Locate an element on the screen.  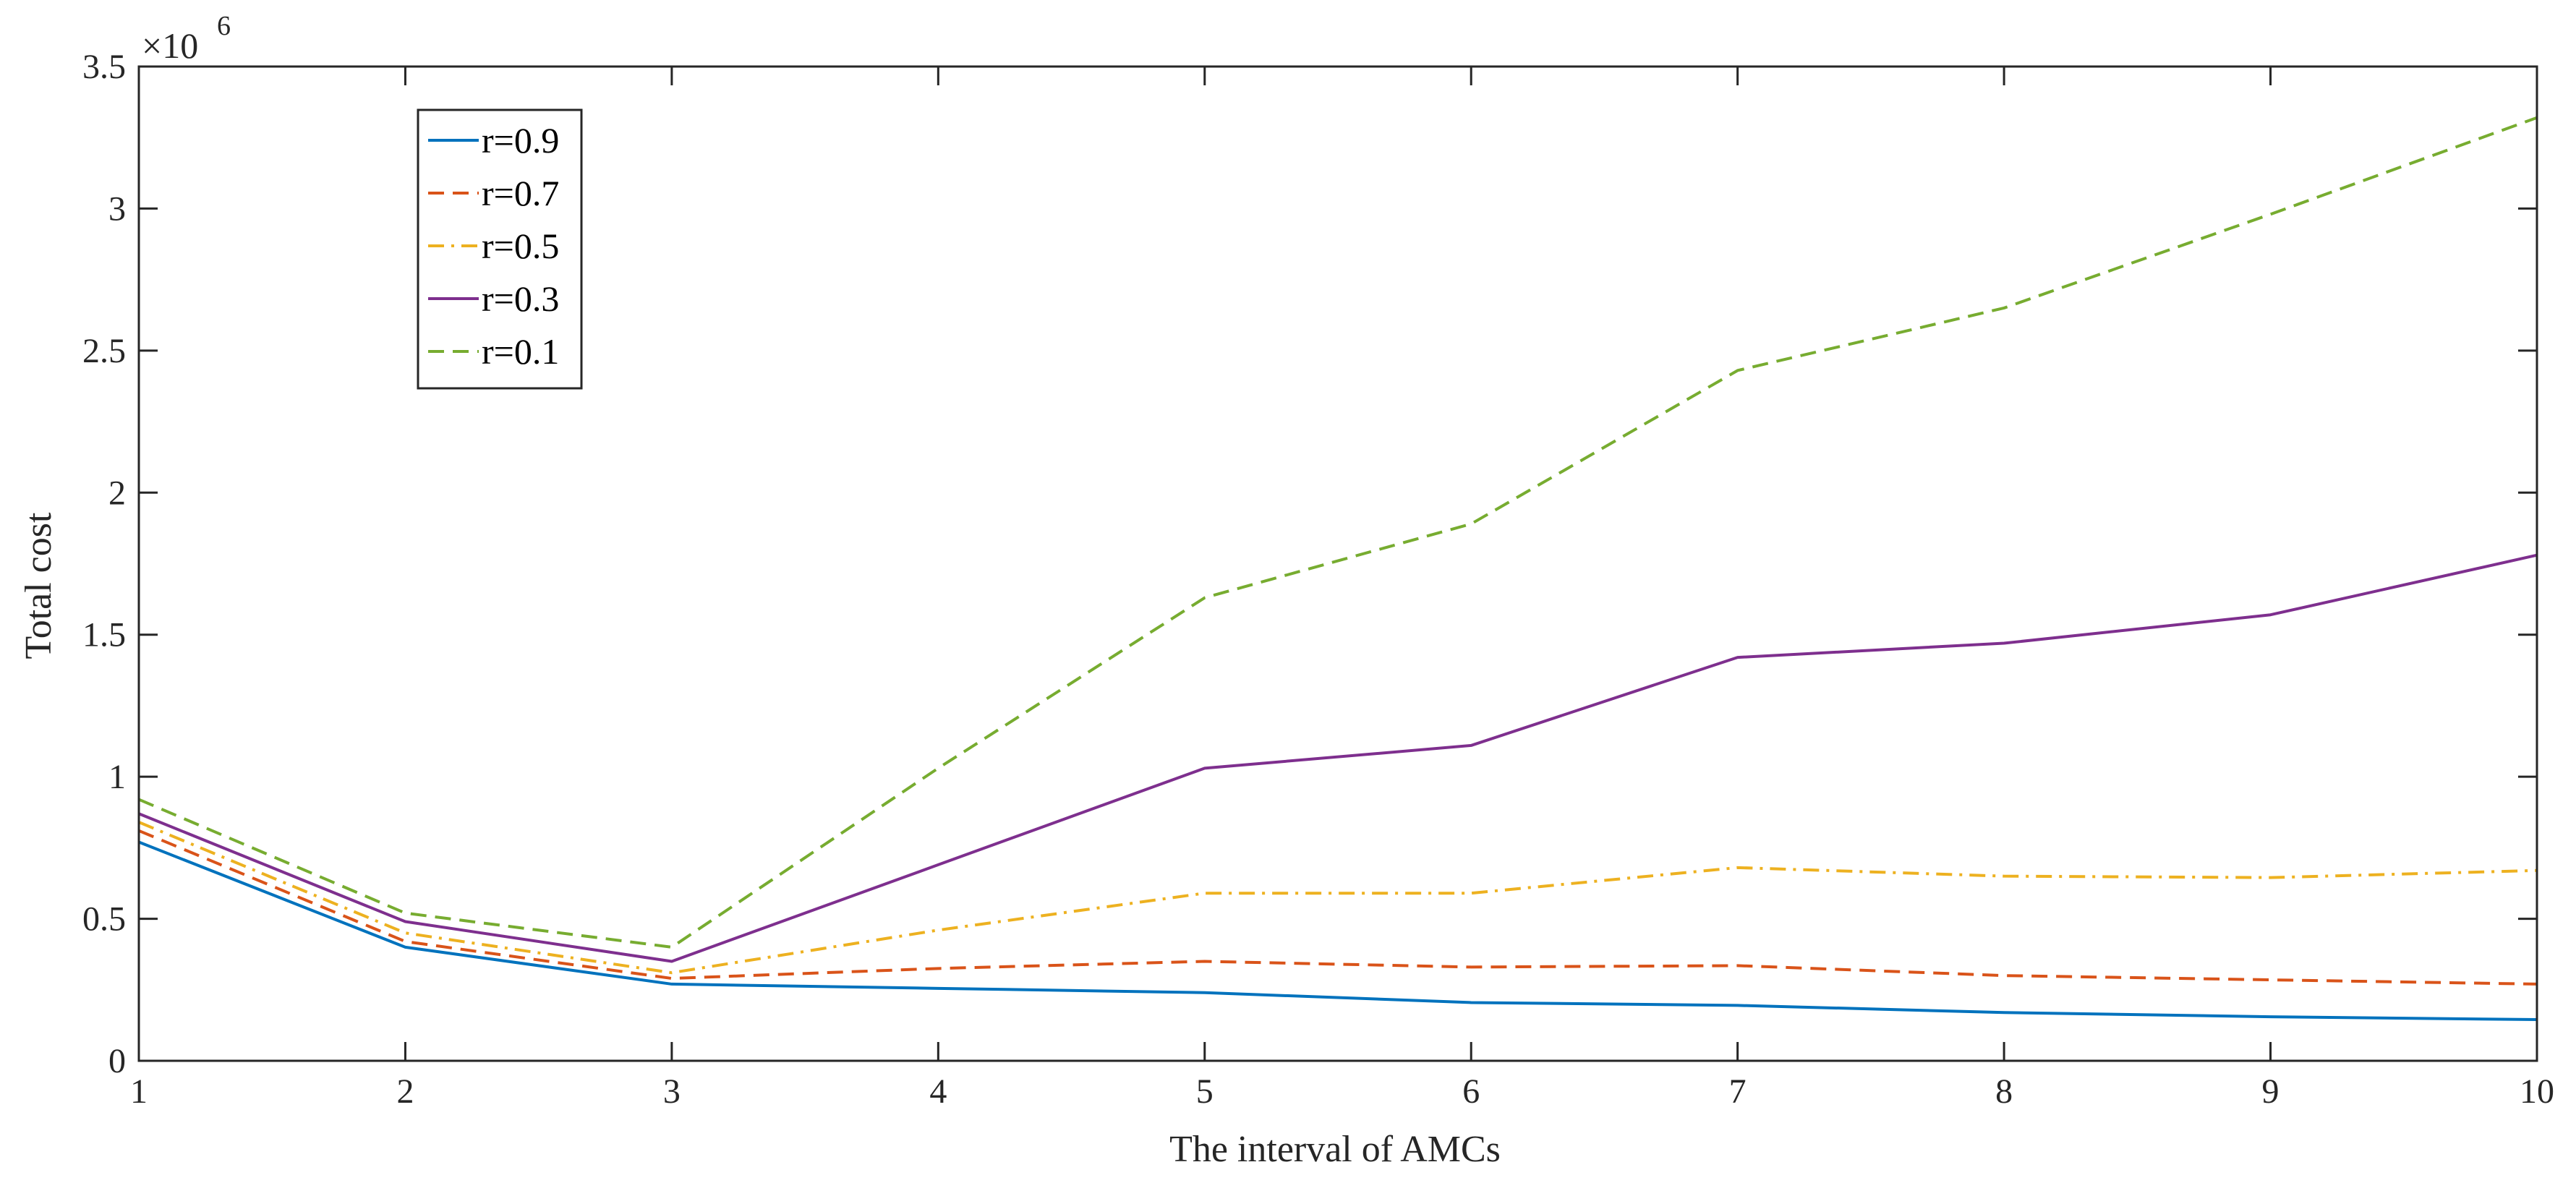
legend-box is located at coordinates (500, 249).